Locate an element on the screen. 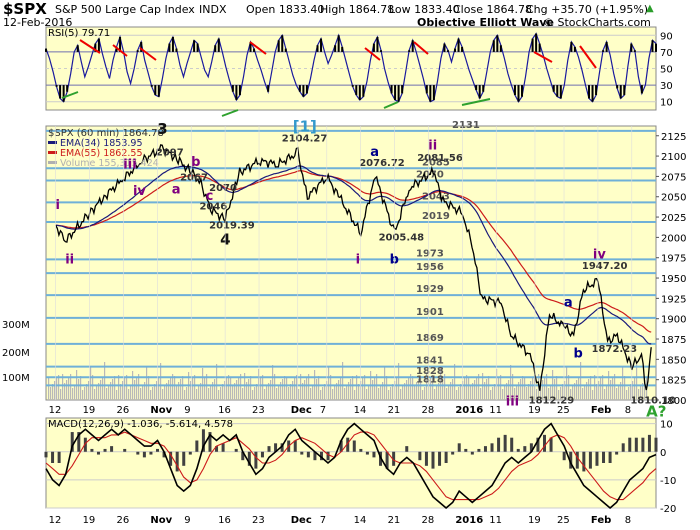 Image resolution: width=700 pixels, height=530 pixels. rsi-title: RSI(5) 79.71 is located at coordinates (79, 33).